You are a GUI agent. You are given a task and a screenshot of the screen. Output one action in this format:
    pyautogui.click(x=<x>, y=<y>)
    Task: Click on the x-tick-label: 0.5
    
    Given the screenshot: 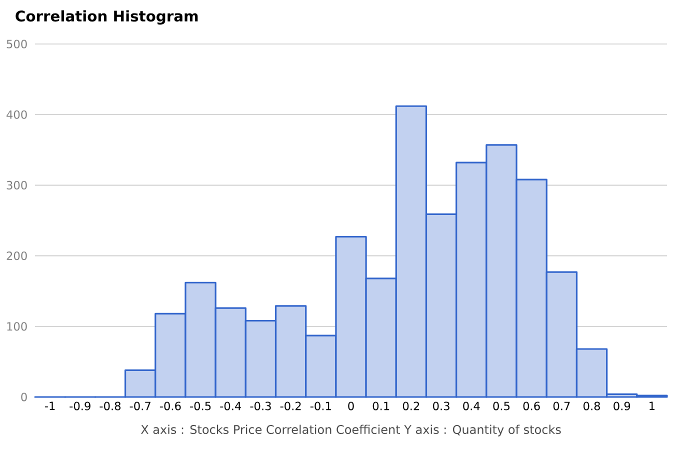 What is the action you would take?
    pyautogui.click(x=501, y=406)
    